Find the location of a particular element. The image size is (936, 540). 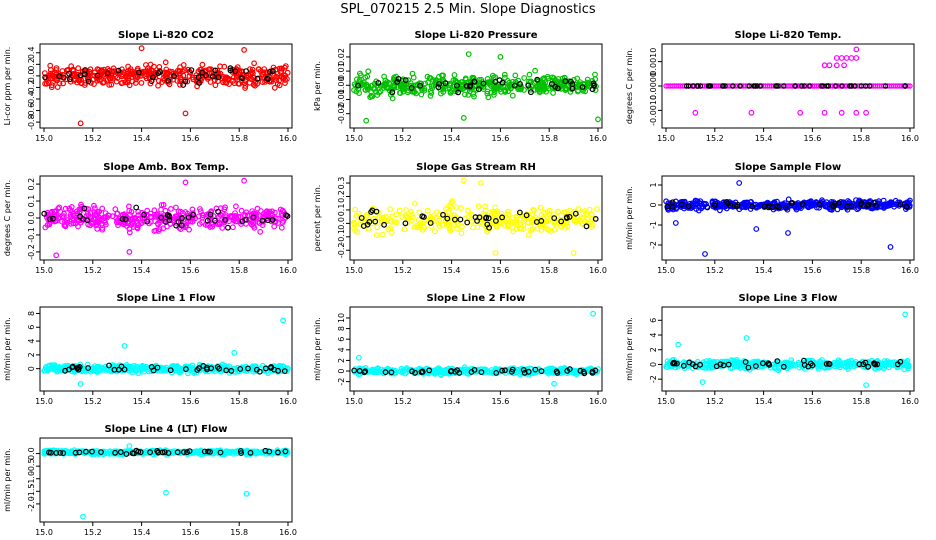

y-tick-label: -0.2 is located at coordinates (31, 88).